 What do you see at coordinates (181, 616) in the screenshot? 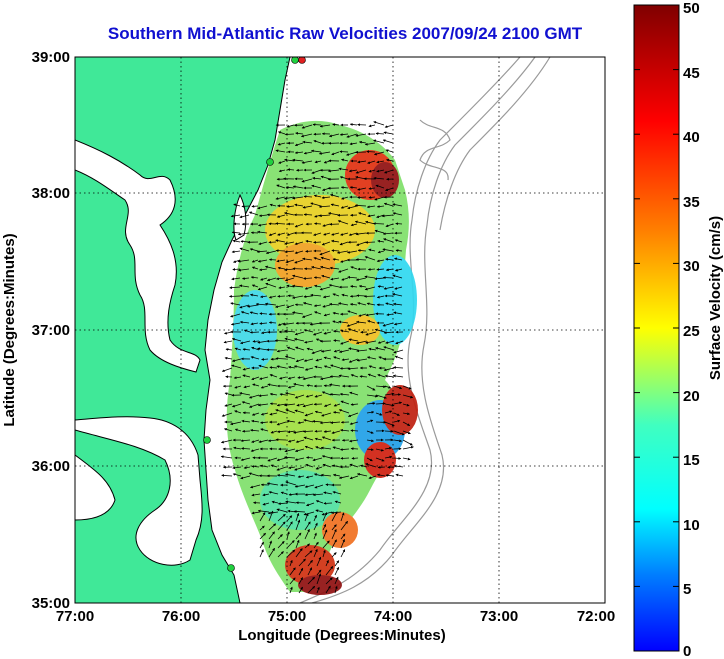
I see `x-tick-label: 76:00` at bounding box center [181, 616].